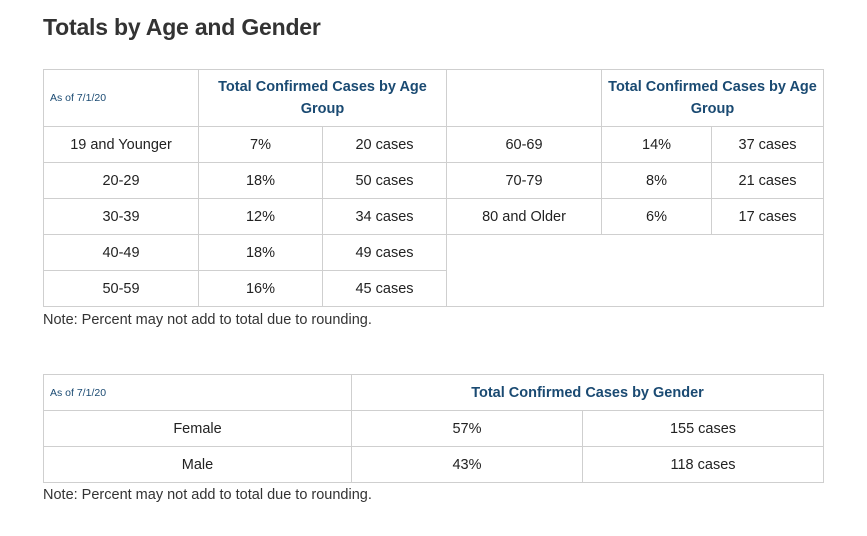  Describe the element at coordinates (384, 252) in the screenshot. I see `cases-cell: 49 cases` at that location.